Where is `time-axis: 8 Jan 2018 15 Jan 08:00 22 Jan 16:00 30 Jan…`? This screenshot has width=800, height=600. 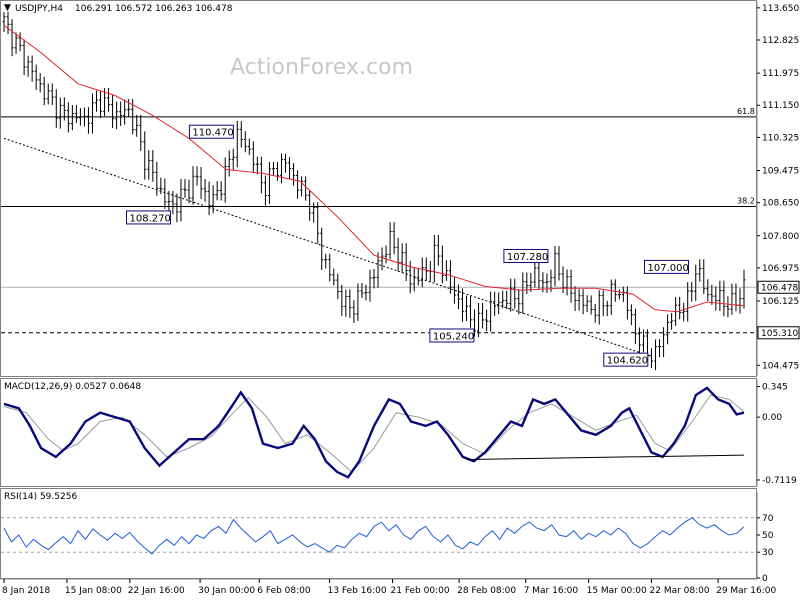 time-axis: 8 Jan 2018 15 Jan 08:00 22 Jan 16:00 30 Jan… is located at coordinates (388, 587).